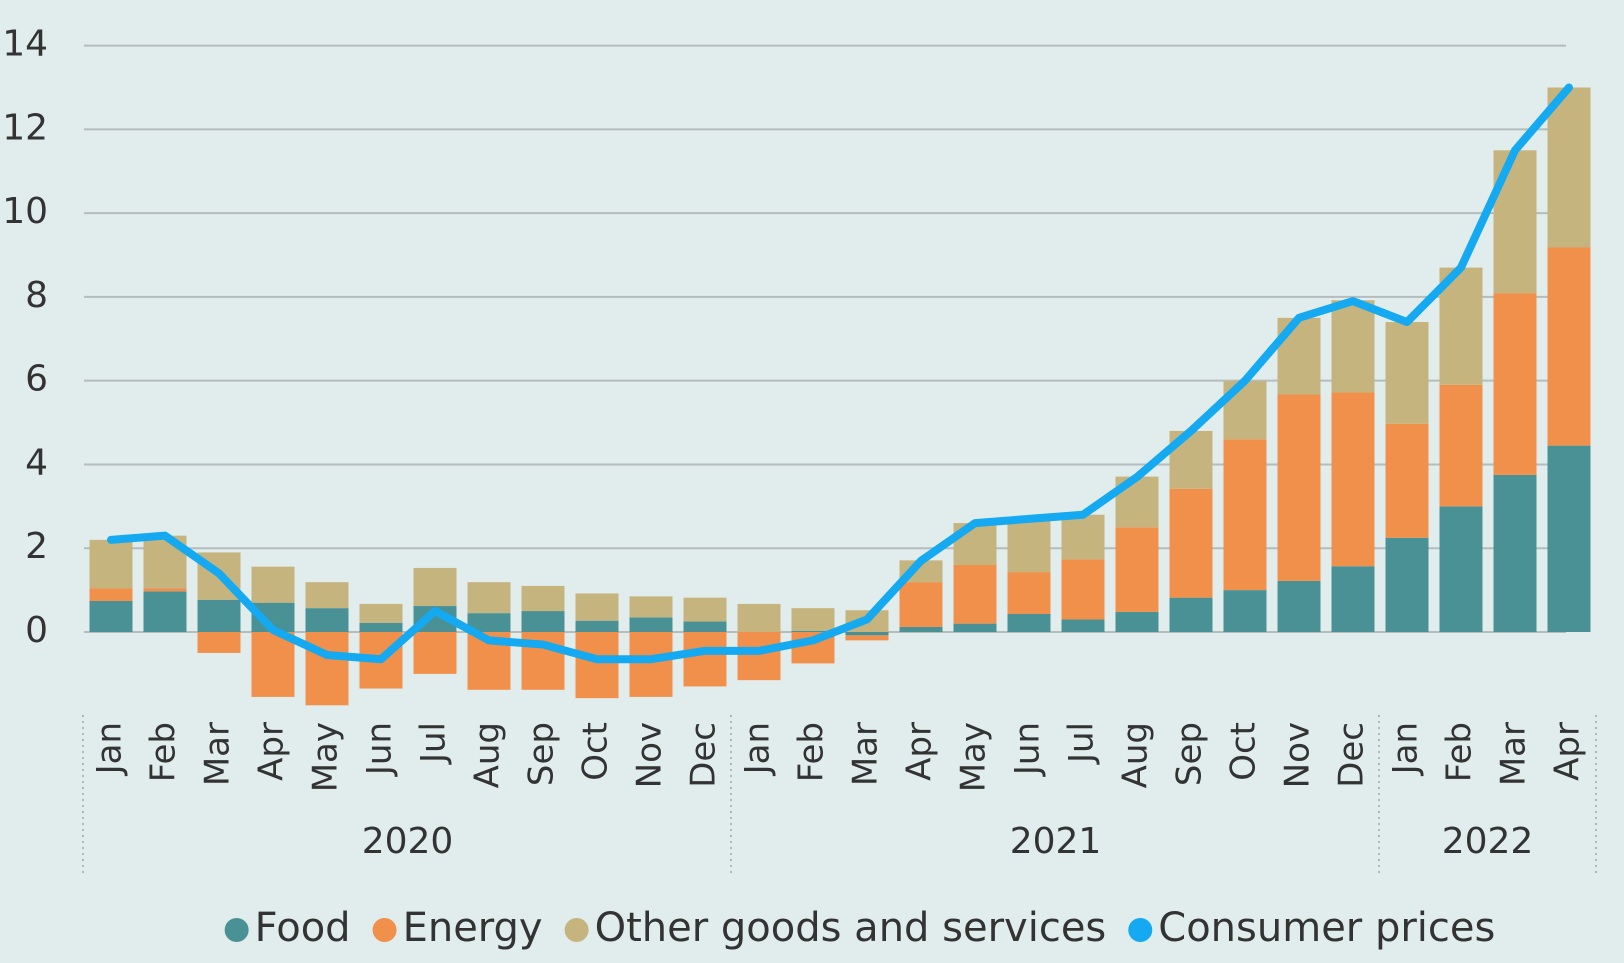 Image resolution: width=1624 pixels, height=963 pixels. I want to click on y-tick-label: 12, so click(25, 127).